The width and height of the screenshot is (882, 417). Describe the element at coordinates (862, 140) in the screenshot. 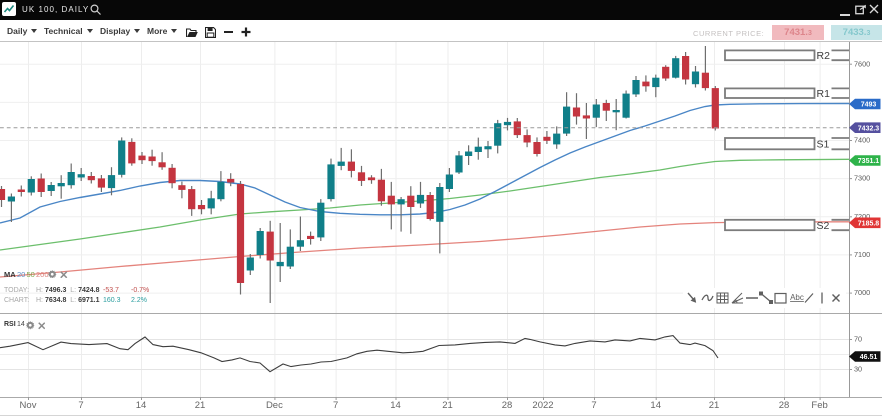

I see `svg-text: 7400` at that location.